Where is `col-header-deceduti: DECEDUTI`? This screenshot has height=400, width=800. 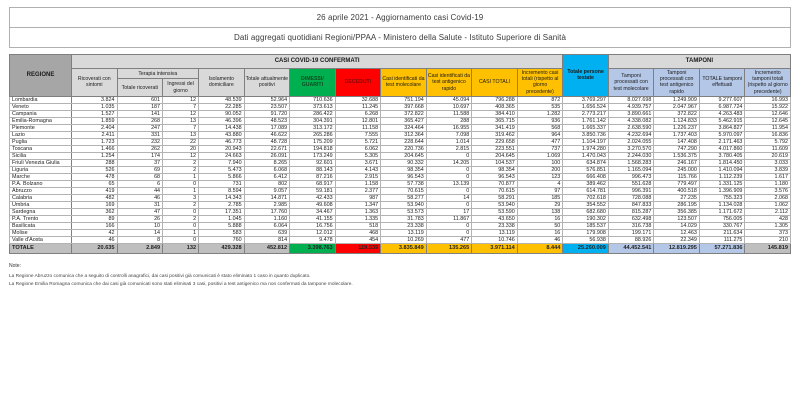
col-header-deceduti: DECEDUTI is located at coordinates (358, 82).